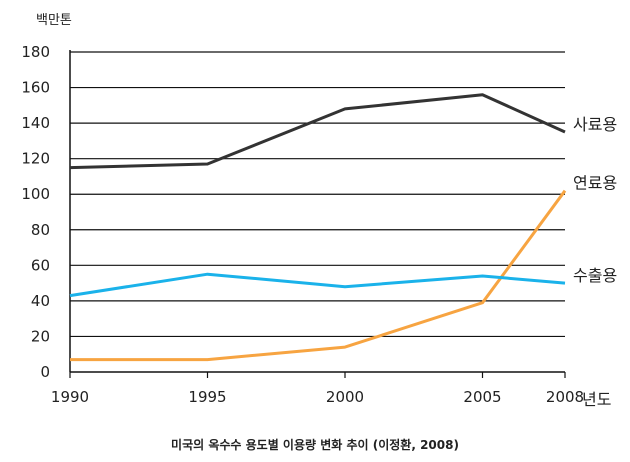 This screenshot has height=462, width=630. Describe the element at coordinates (35, 159) in the screenshot. I see `y-tick-label: 120` at that location.